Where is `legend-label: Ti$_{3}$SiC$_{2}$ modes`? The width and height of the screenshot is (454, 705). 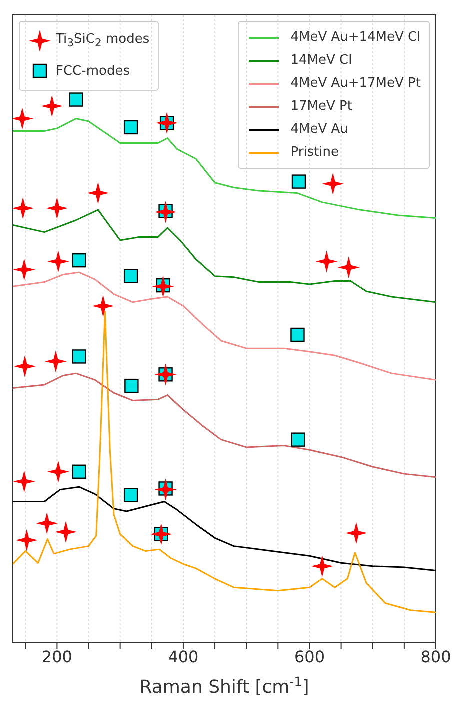 legend-label: Ti$_{3}$SiC$_{2}$ modes is located at coordinates (103, 41).